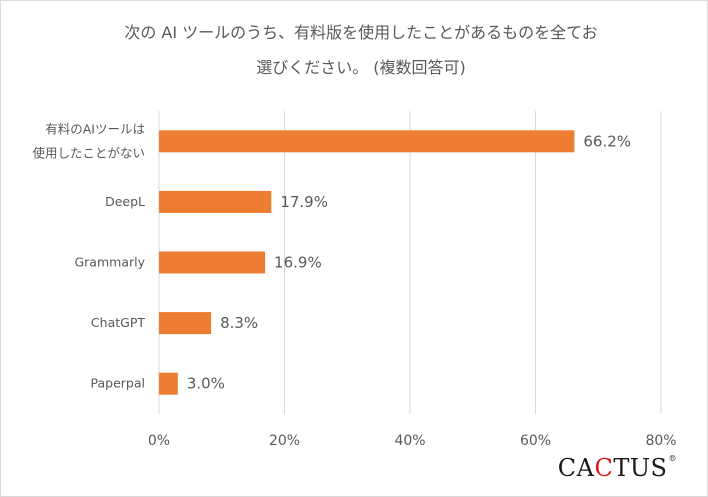 This screenshot has height=497, width=708. What do you see at coordinates (607, 141) in the screenshot?
I see `data-label: 66.2%` at bounding box center [607, 141].